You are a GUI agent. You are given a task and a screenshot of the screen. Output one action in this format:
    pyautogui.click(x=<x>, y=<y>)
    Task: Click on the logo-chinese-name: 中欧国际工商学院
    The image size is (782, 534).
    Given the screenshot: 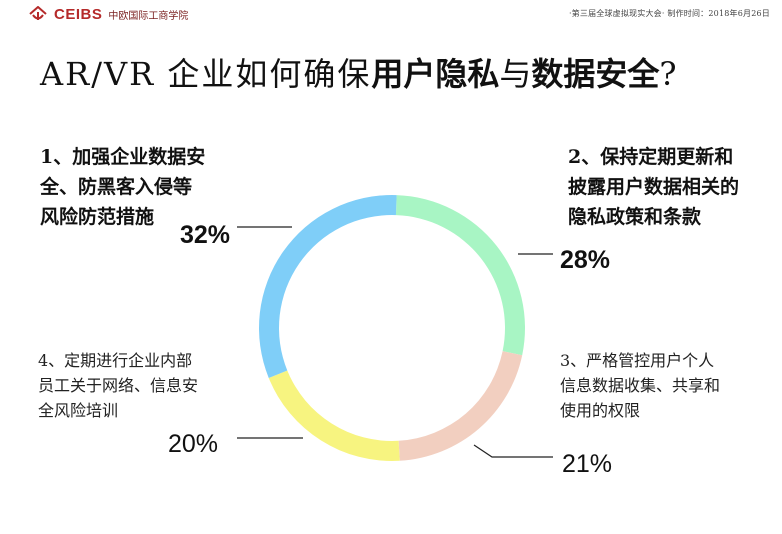 What is the action you would take?
    pyautogui.click(x=148, y=16)
    